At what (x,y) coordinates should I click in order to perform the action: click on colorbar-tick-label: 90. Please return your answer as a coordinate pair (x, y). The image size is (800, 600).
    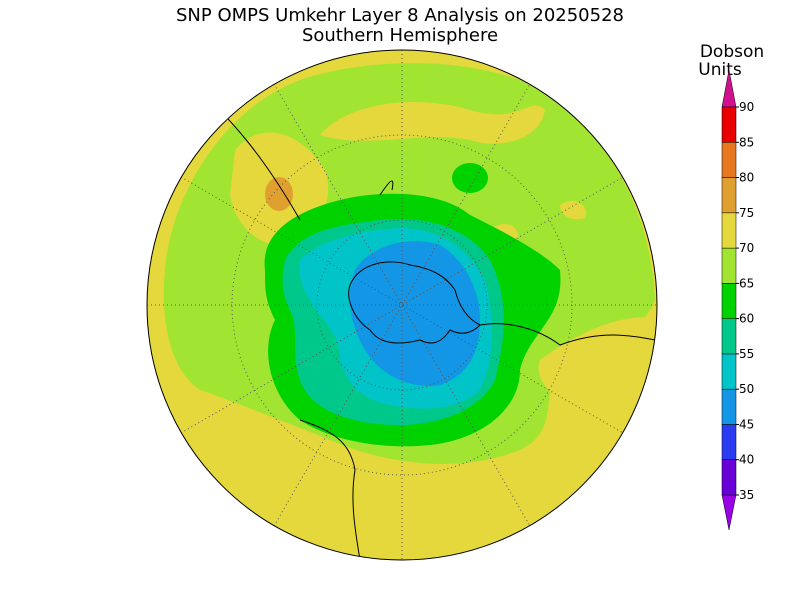
    Looking at the image, I should click on (746, 107).